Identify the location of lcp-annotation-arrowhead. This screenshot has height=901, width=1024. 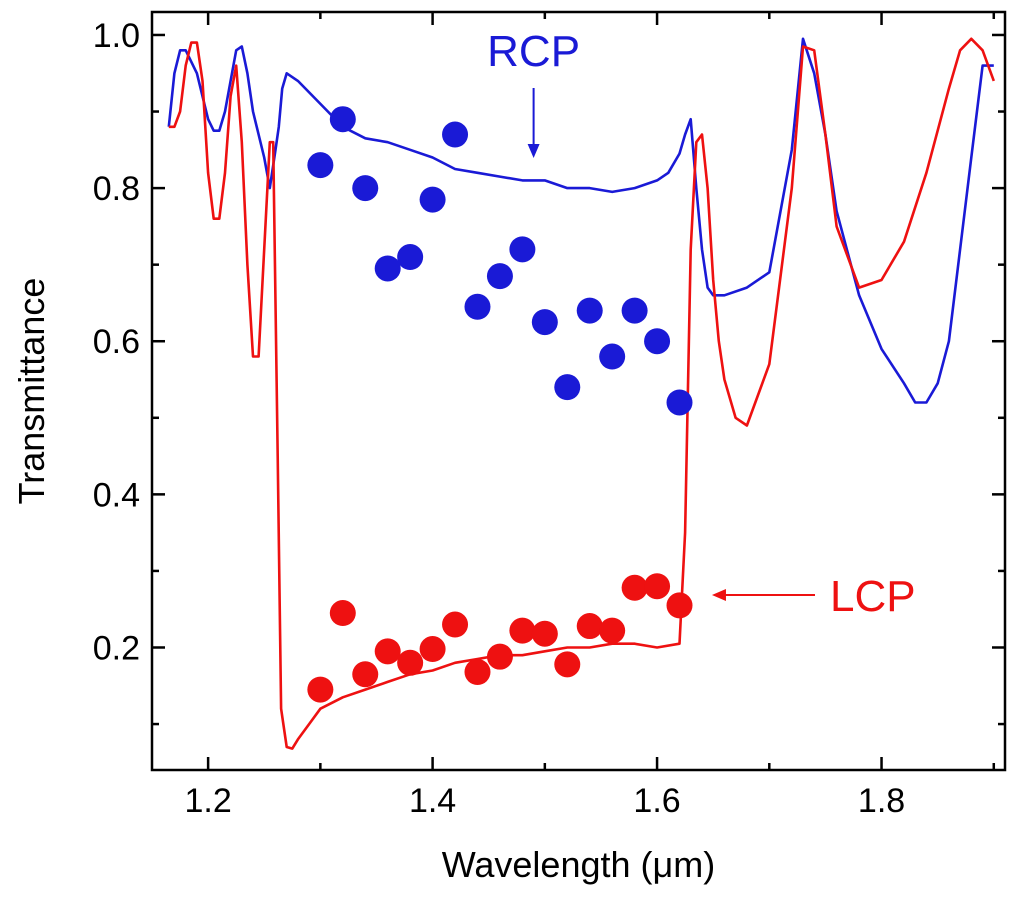
(718, 595).